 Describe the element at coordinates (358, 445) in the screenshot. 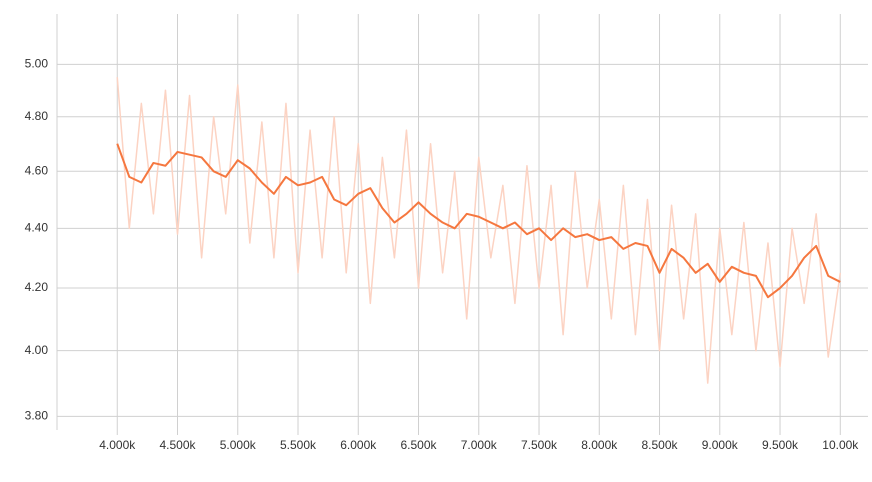

I see `x-tick-label: 6.000k` at that location.